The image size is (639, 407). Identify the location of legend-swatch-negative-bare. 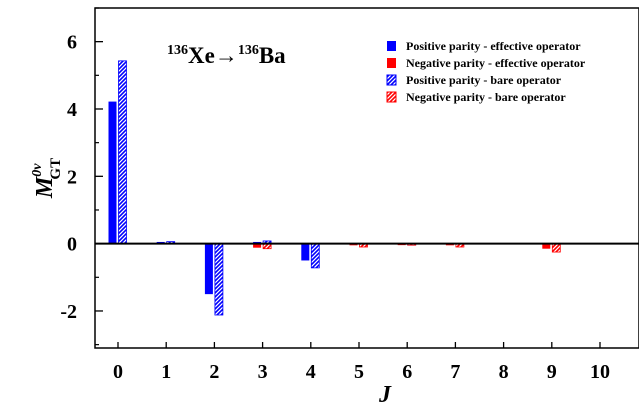
(391, 97).